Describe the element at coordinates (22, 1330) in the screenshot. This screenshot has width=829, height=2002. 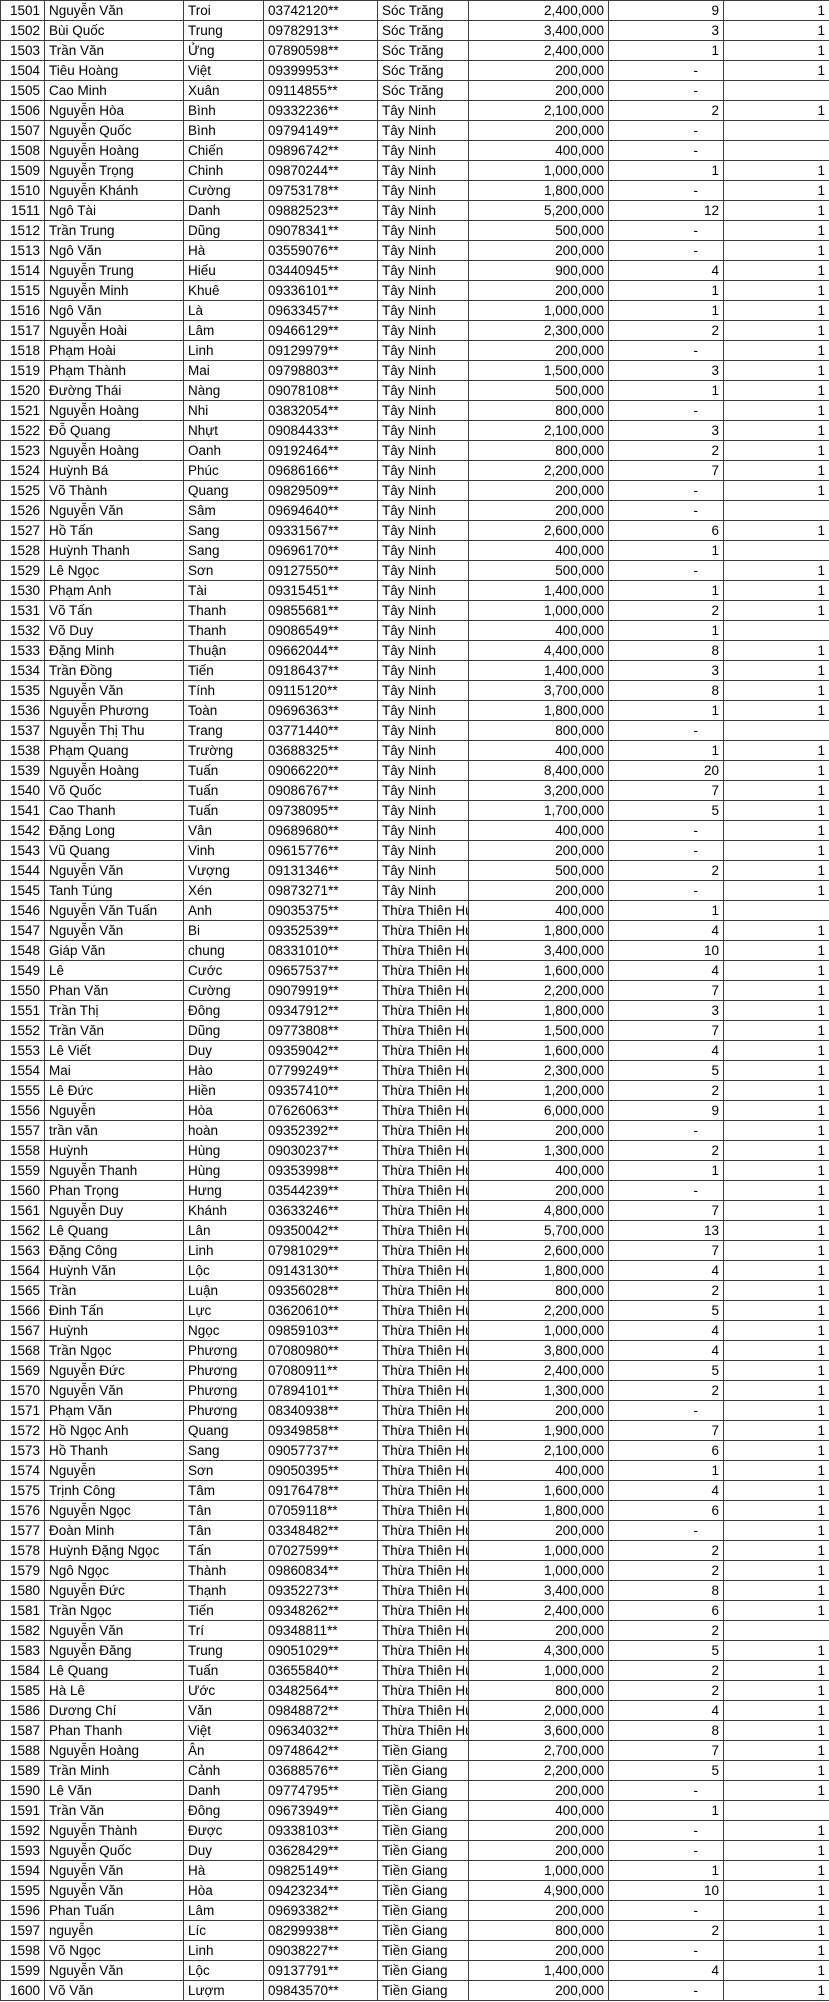
I see `cell-row-id: 1567` at that location.